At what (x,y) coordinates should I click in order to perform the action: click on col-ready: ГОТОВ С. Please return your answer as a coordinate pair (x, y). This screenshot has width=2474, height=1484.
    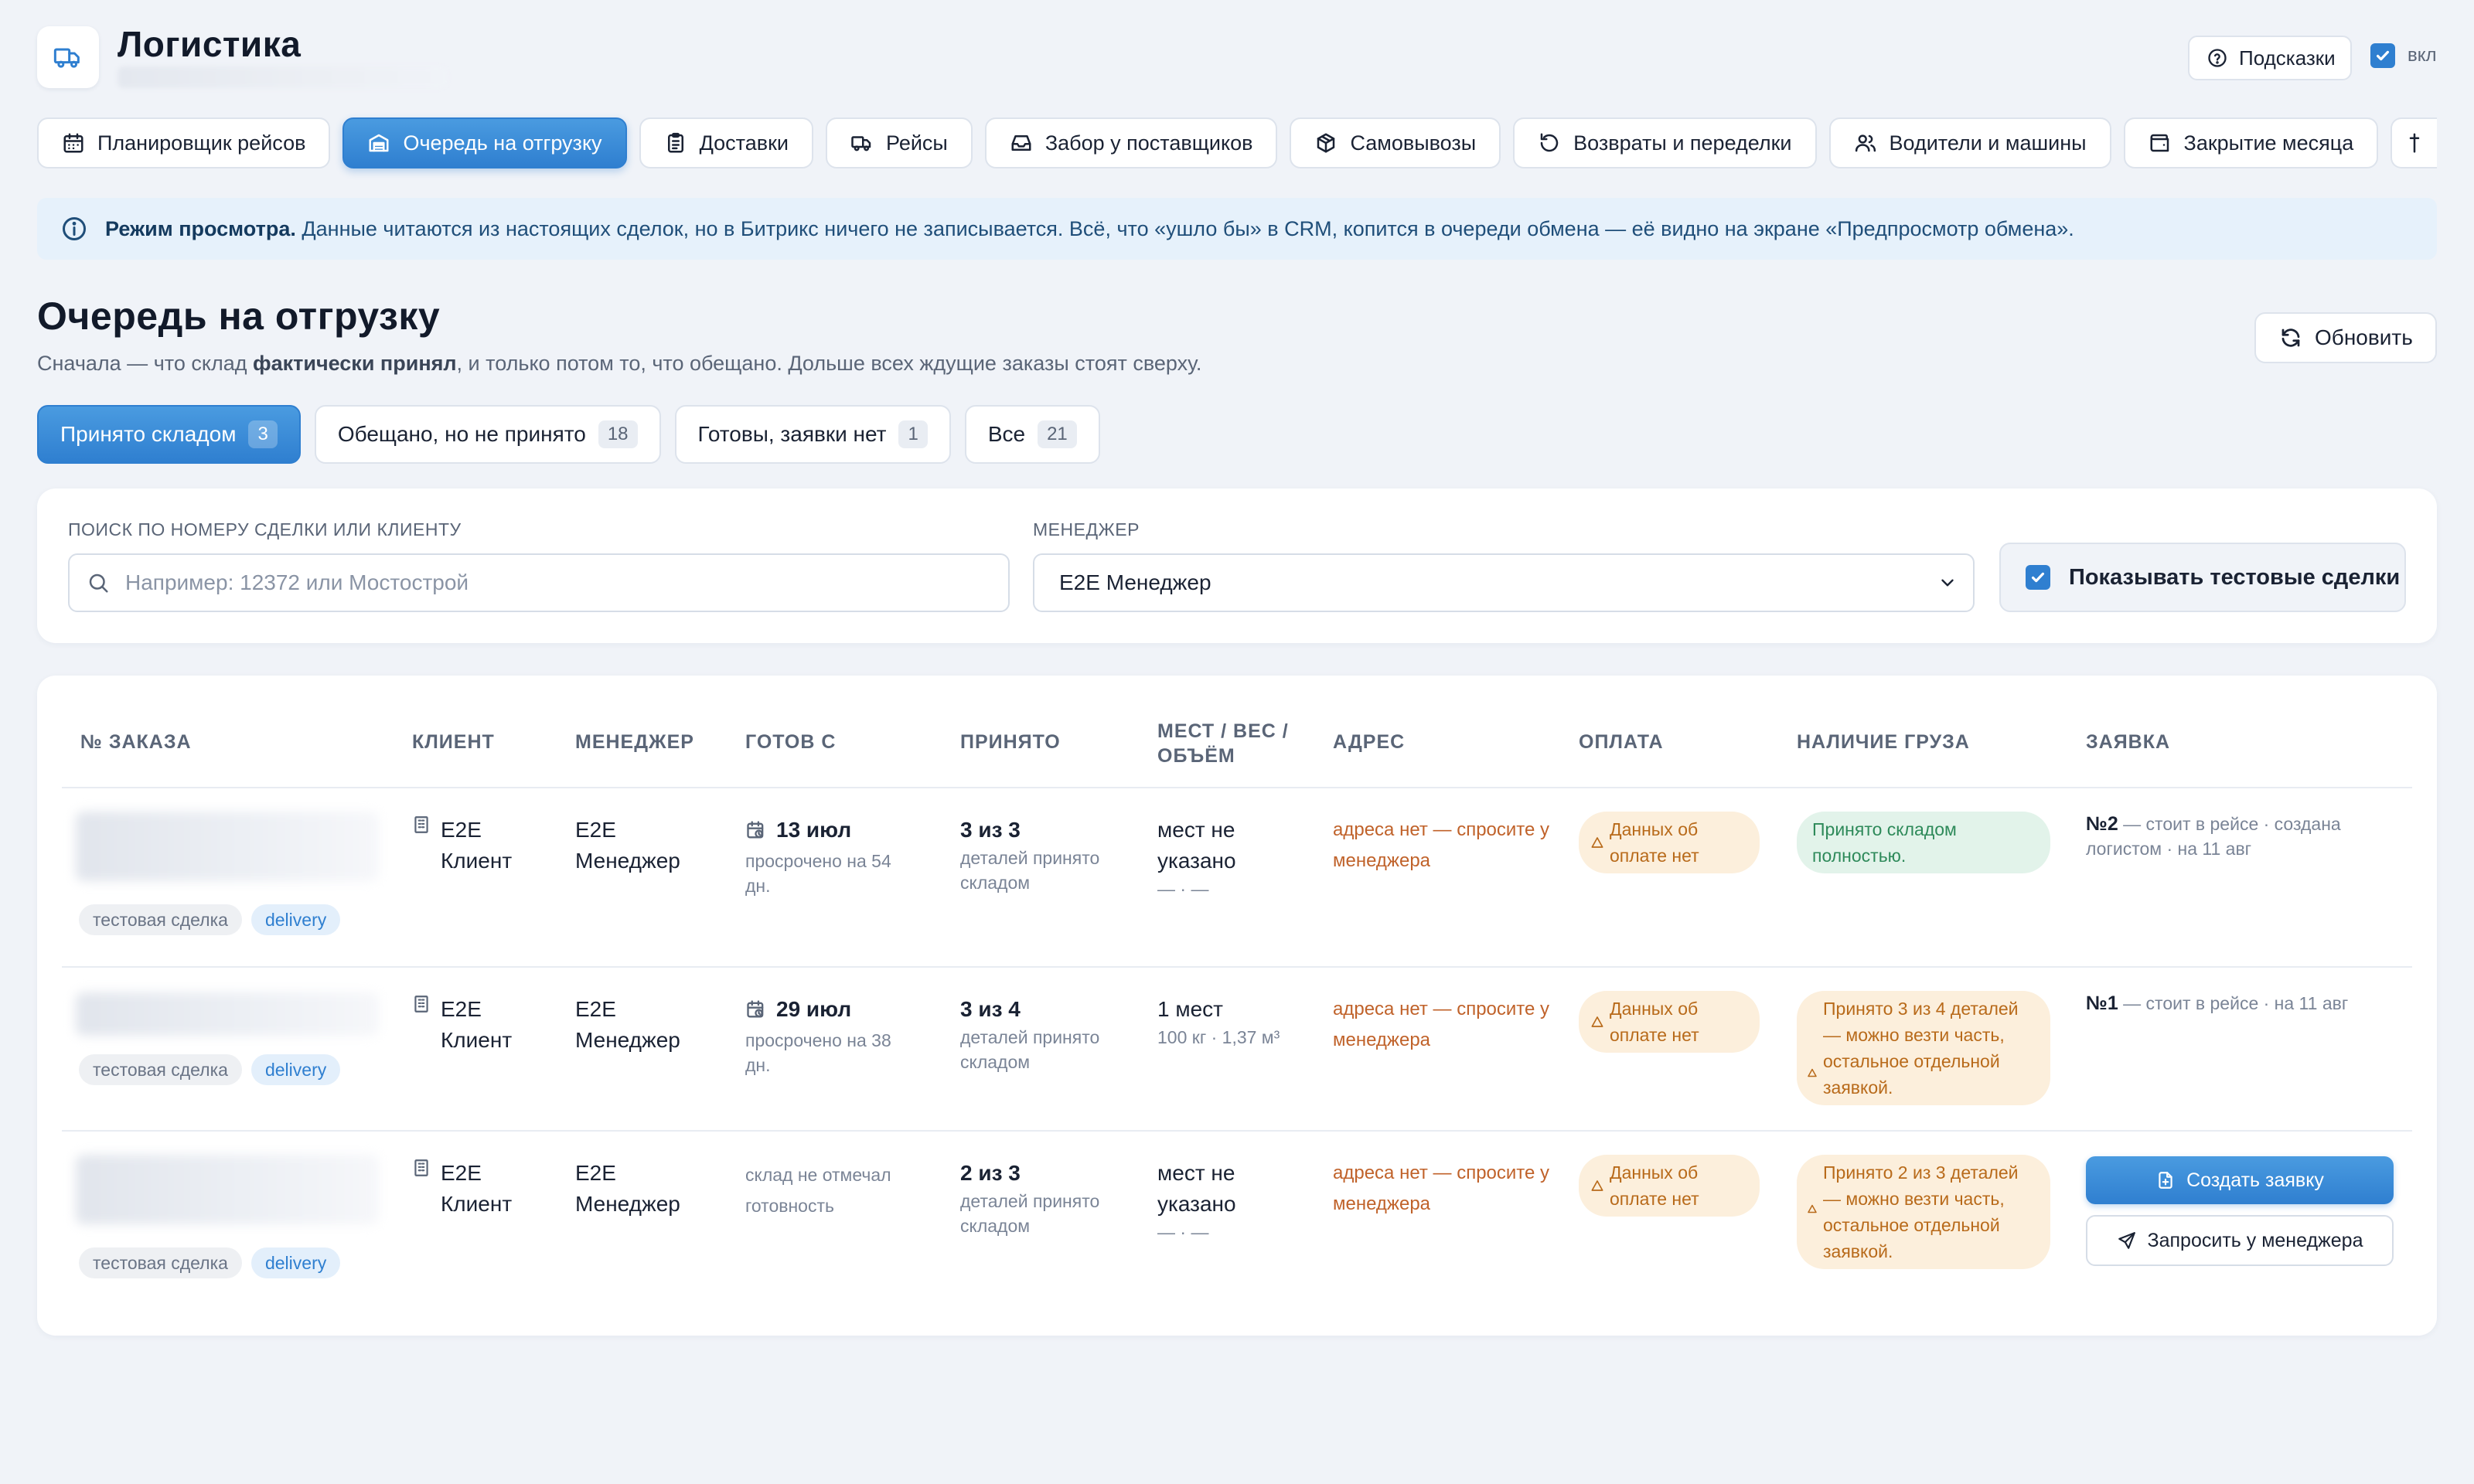
    Looking at the image, I should click on (791, 742).